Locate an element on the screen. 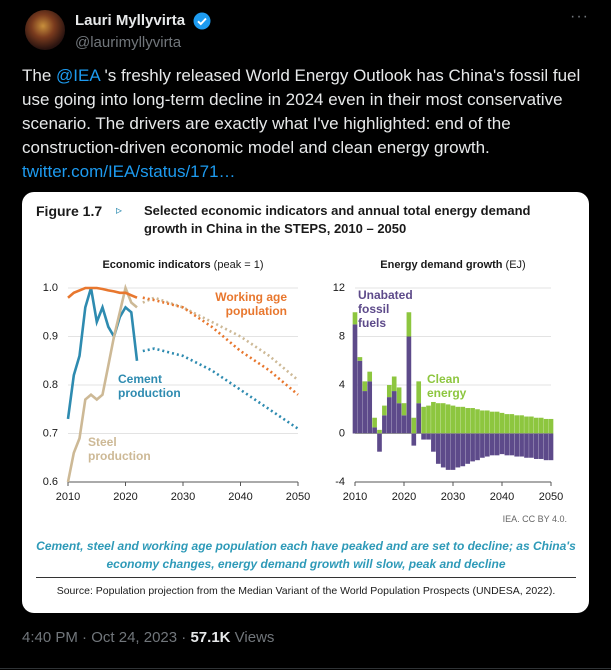 The image size is (611, 670). series-label: Steel production is located at coordinates (119, 449).